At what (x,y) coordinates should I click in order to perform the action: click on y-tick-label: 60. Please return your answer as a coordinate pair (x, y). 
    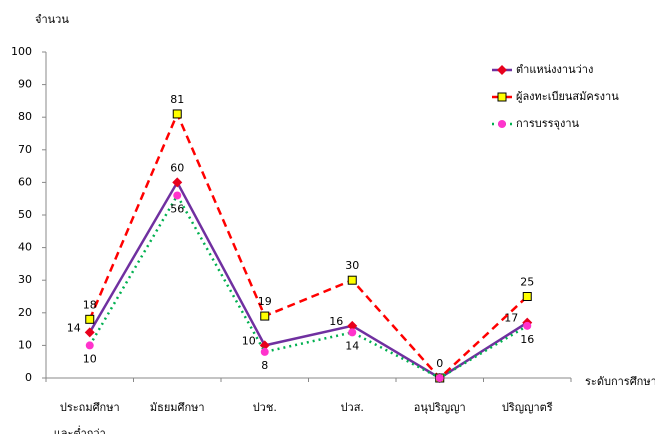
    Looking at the image, I should click on (25, 181).